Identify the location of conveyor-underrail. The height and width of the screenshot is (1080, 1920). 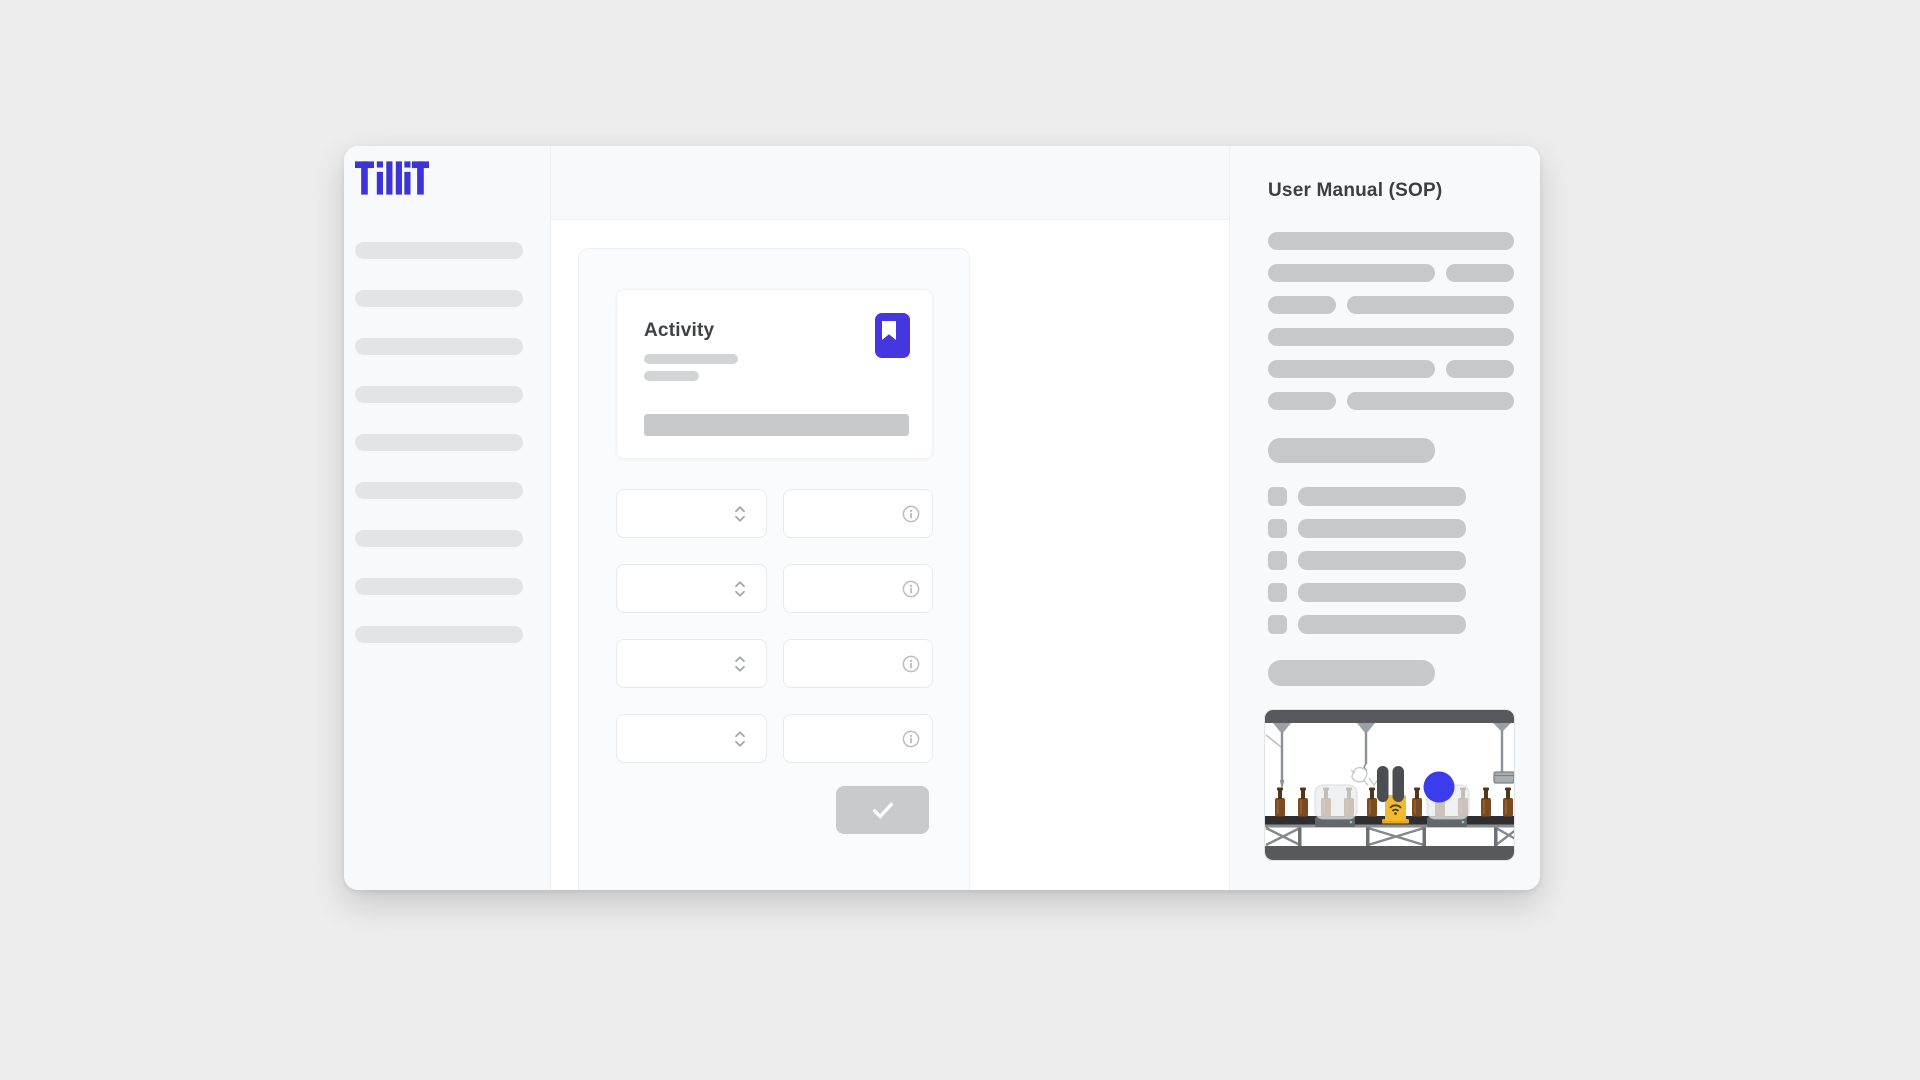
(1389, 826).